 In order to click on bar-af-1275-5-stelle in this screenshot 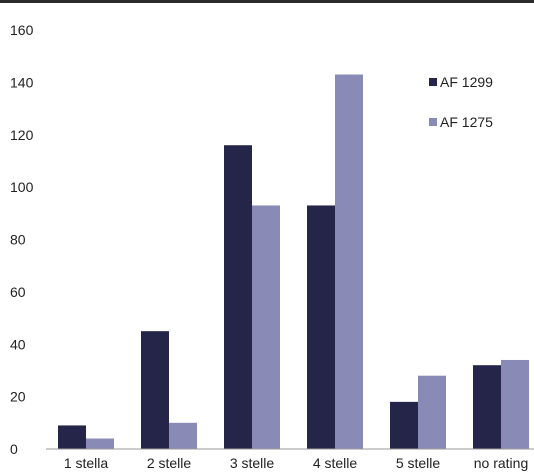, I will do `click(432, 412)`.